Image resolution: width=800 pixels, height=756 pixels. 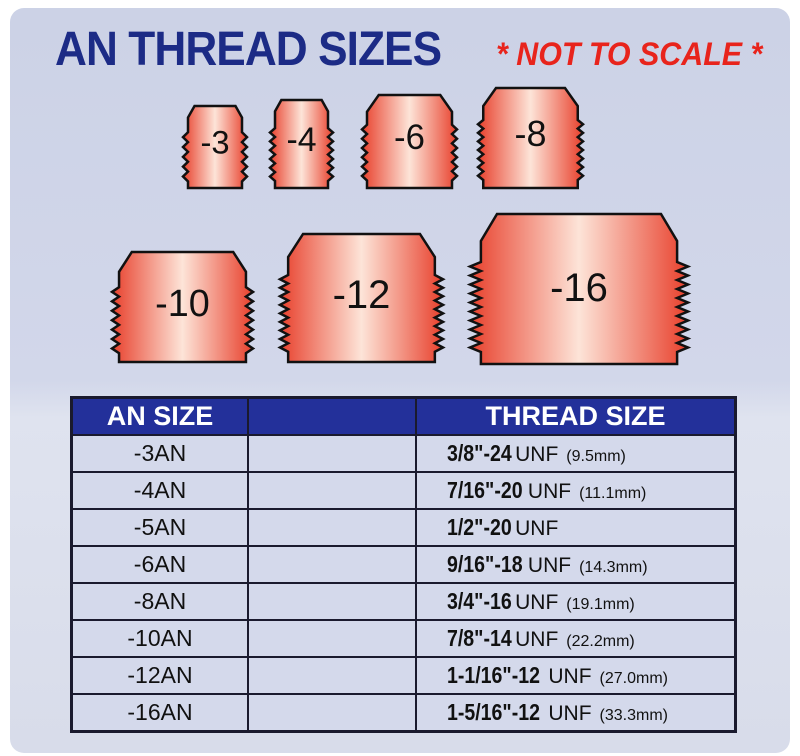 I want to click on table-row: -12AN 1-1/16"-12 UNF (27.0mm), so click(x=403, y=675).